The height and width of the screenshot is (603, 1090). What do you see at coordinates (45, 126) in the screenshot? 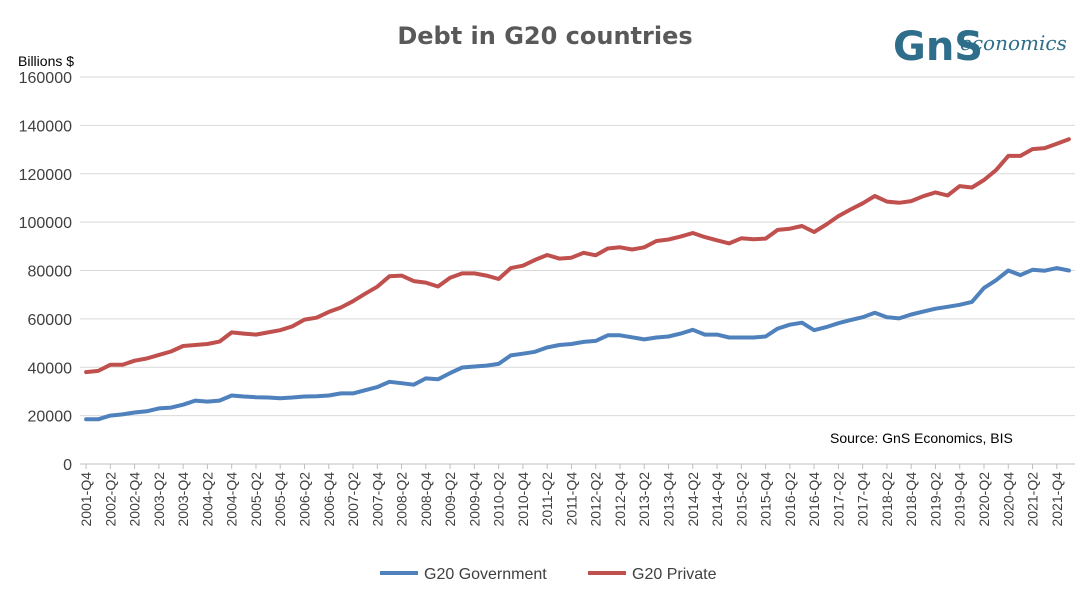
I see `y-tick-label: 140000` at bounding box center [45, 126].